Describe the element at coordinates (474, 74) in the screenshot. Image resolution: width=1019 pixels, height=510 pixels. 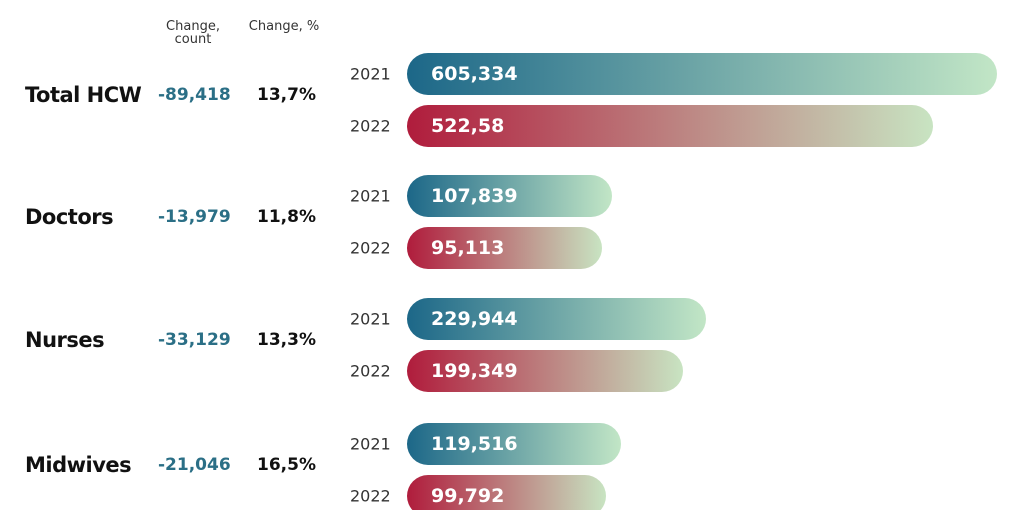
I see `value-label: 605,334` at that location.